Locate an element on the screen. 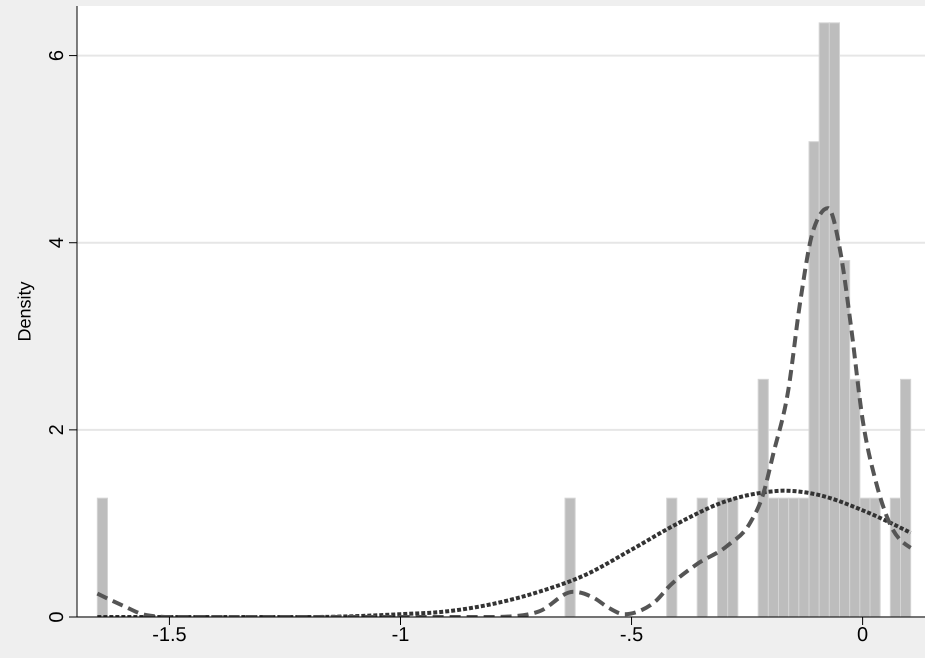 This screenshot has width=925, height=658. y-tick-label: 4 is located at coordinates (57, 242).